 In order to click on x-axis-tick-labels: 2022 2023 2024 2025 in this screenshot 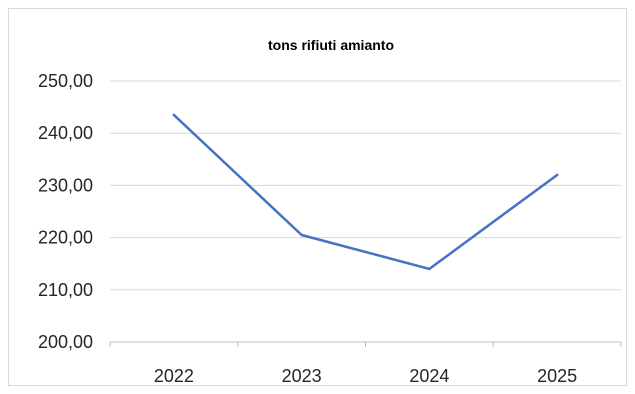, I will do `click(365, 376)`.